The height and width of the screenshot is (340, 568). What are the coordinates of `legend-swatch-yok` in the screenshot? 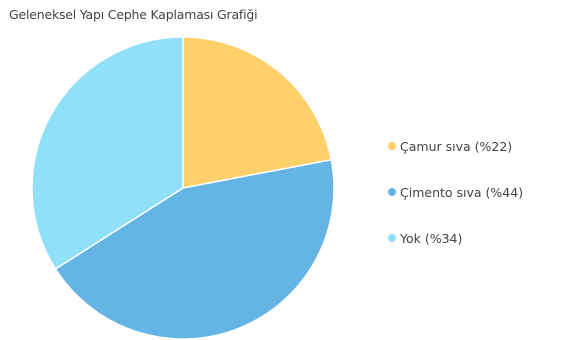 It's located at (392, 238).